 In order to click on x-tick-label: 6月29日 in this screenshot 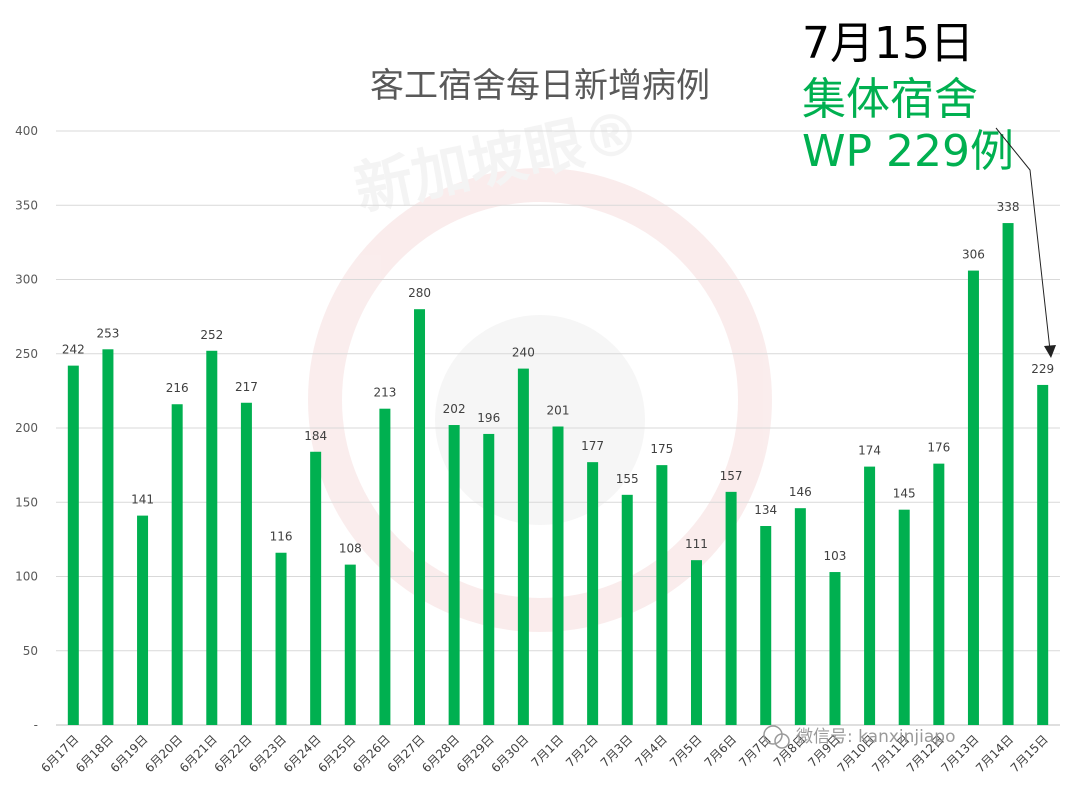, I will do `click(475, 753)`.